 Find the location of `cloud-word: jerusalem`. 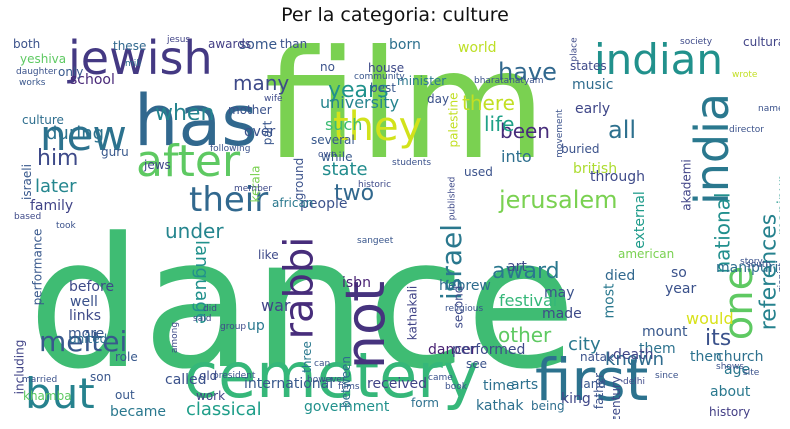

cloud-word: jerusalem is located at coordinates (558, 200).